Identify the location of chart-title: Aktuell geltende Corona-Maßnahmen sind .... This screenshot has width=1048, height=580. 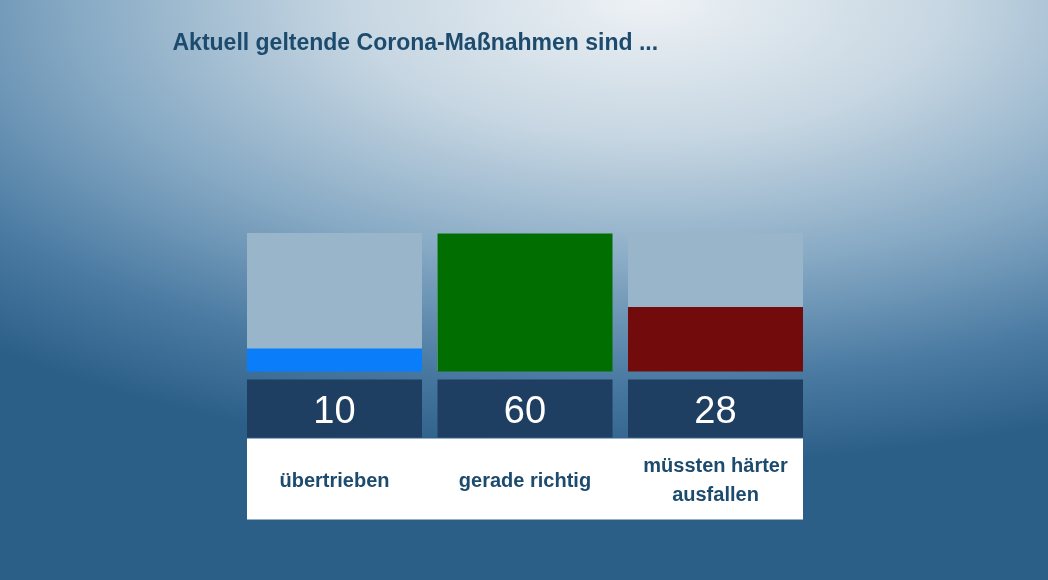
(415, 41).